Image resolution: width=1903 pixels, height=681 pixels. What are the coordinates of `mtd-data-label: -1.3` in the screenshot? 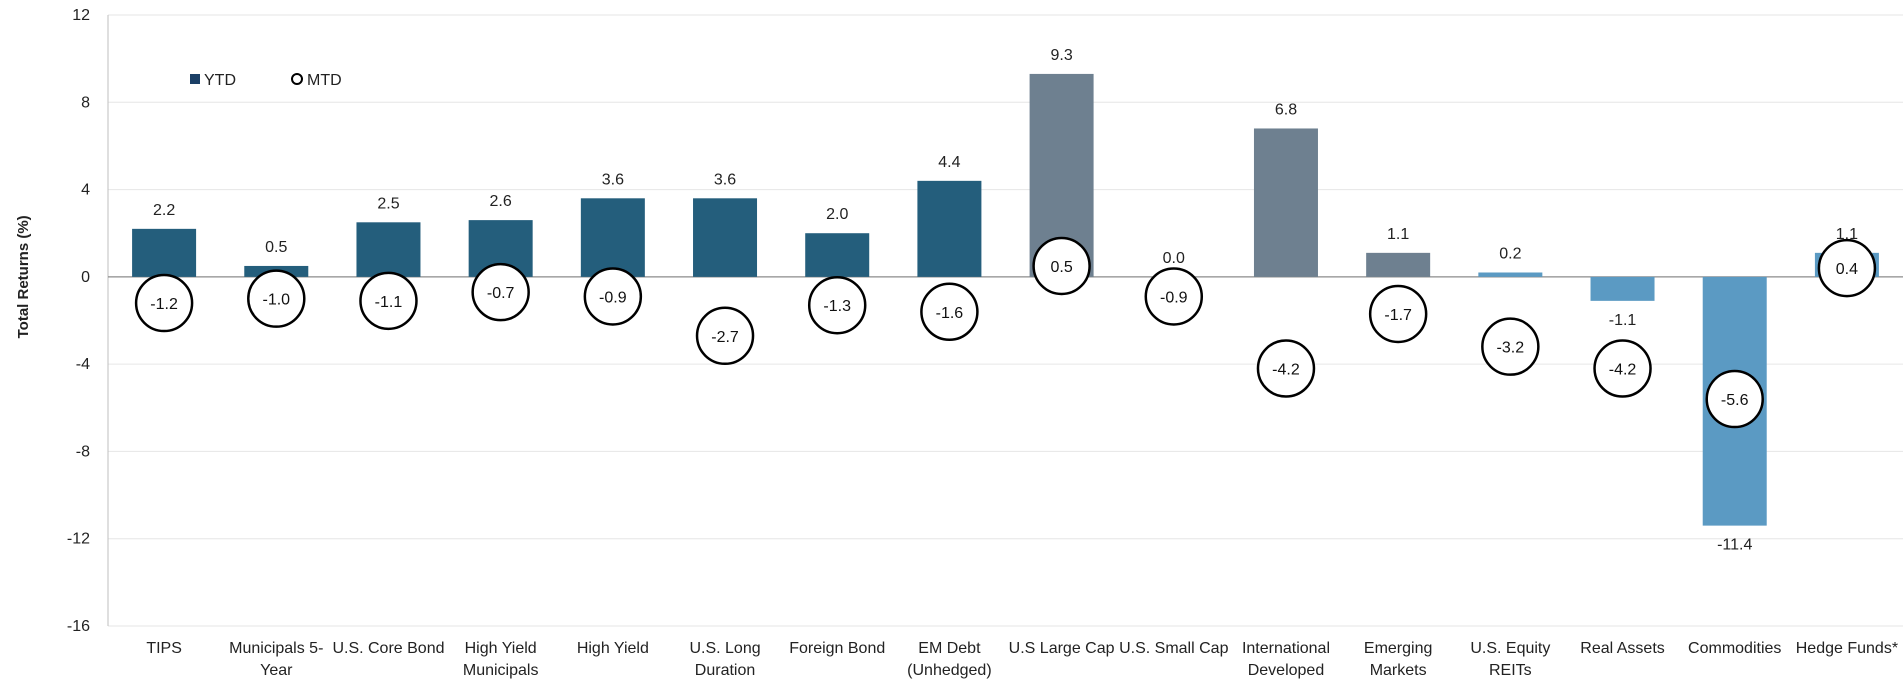 It's located at (837, 306).